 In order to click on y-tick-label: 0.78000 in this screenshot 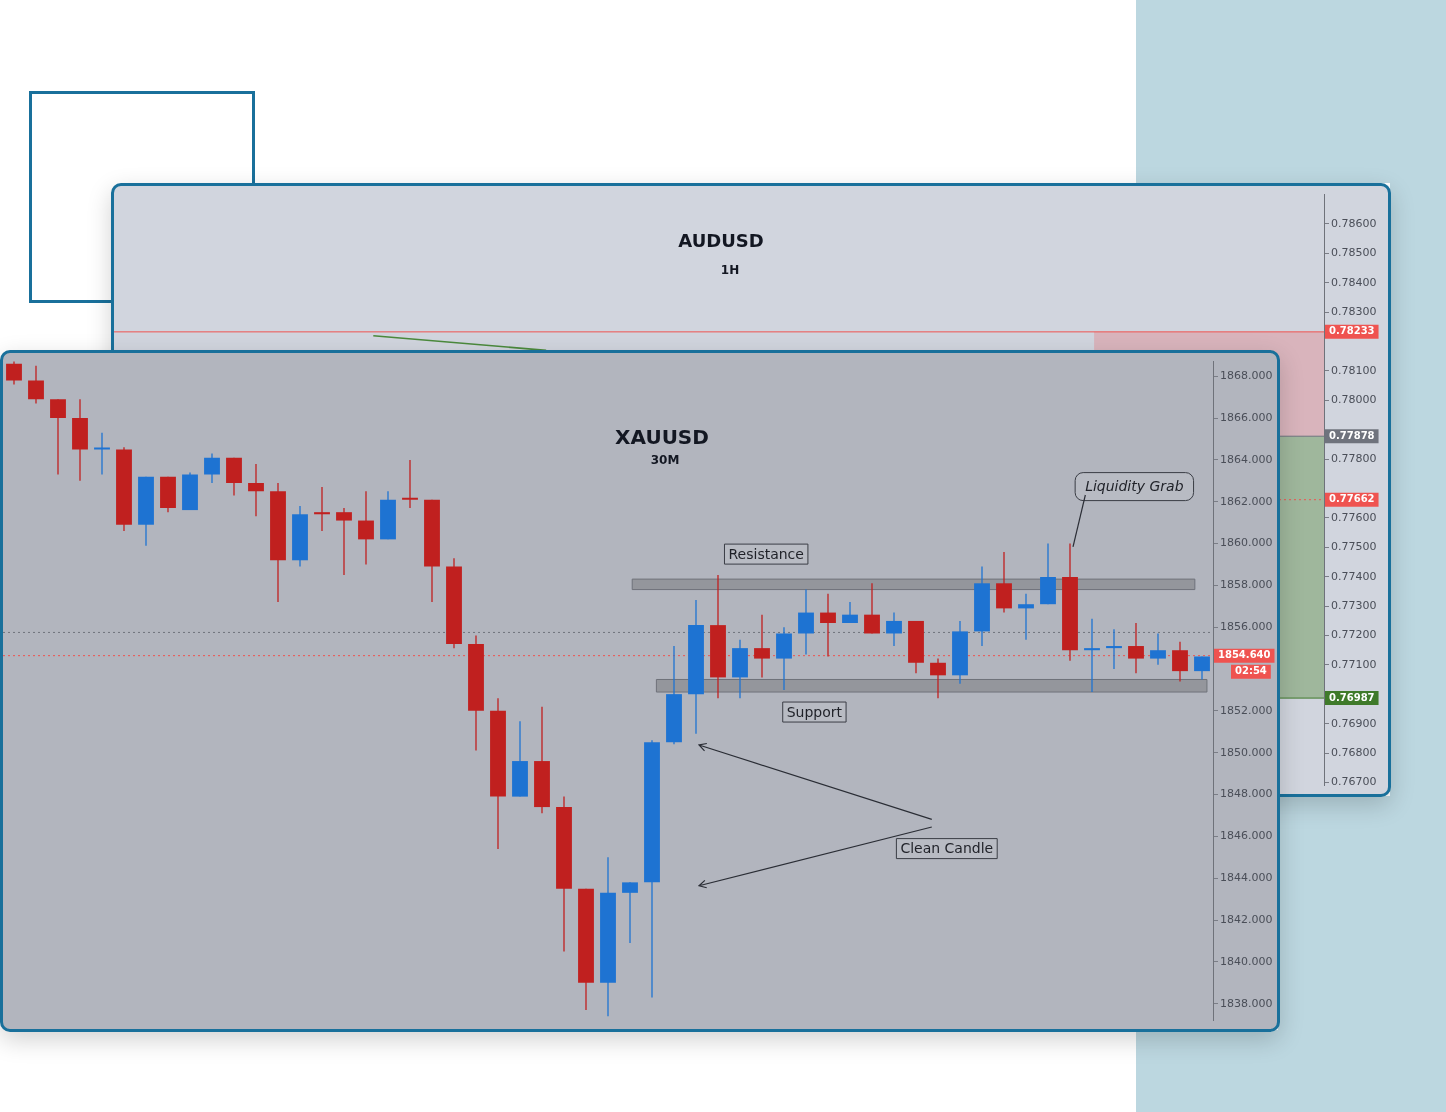, I will do `click(1354, 400)`.